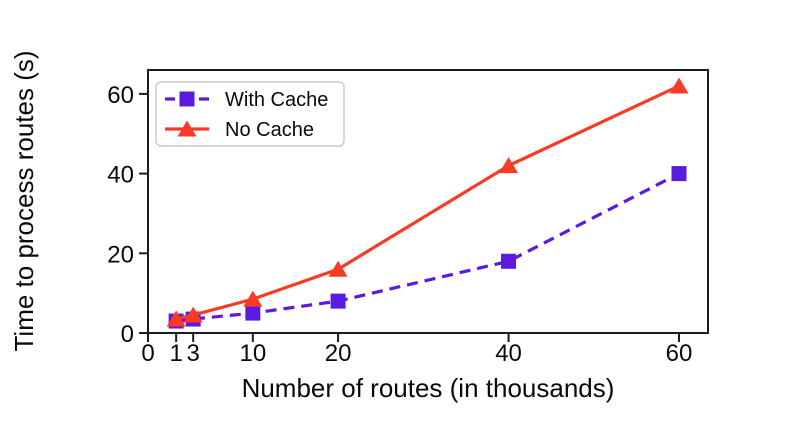 The width and height of the screenshot is (800, 421). I want to click on y-tick-label: 0, so click(127, 334).